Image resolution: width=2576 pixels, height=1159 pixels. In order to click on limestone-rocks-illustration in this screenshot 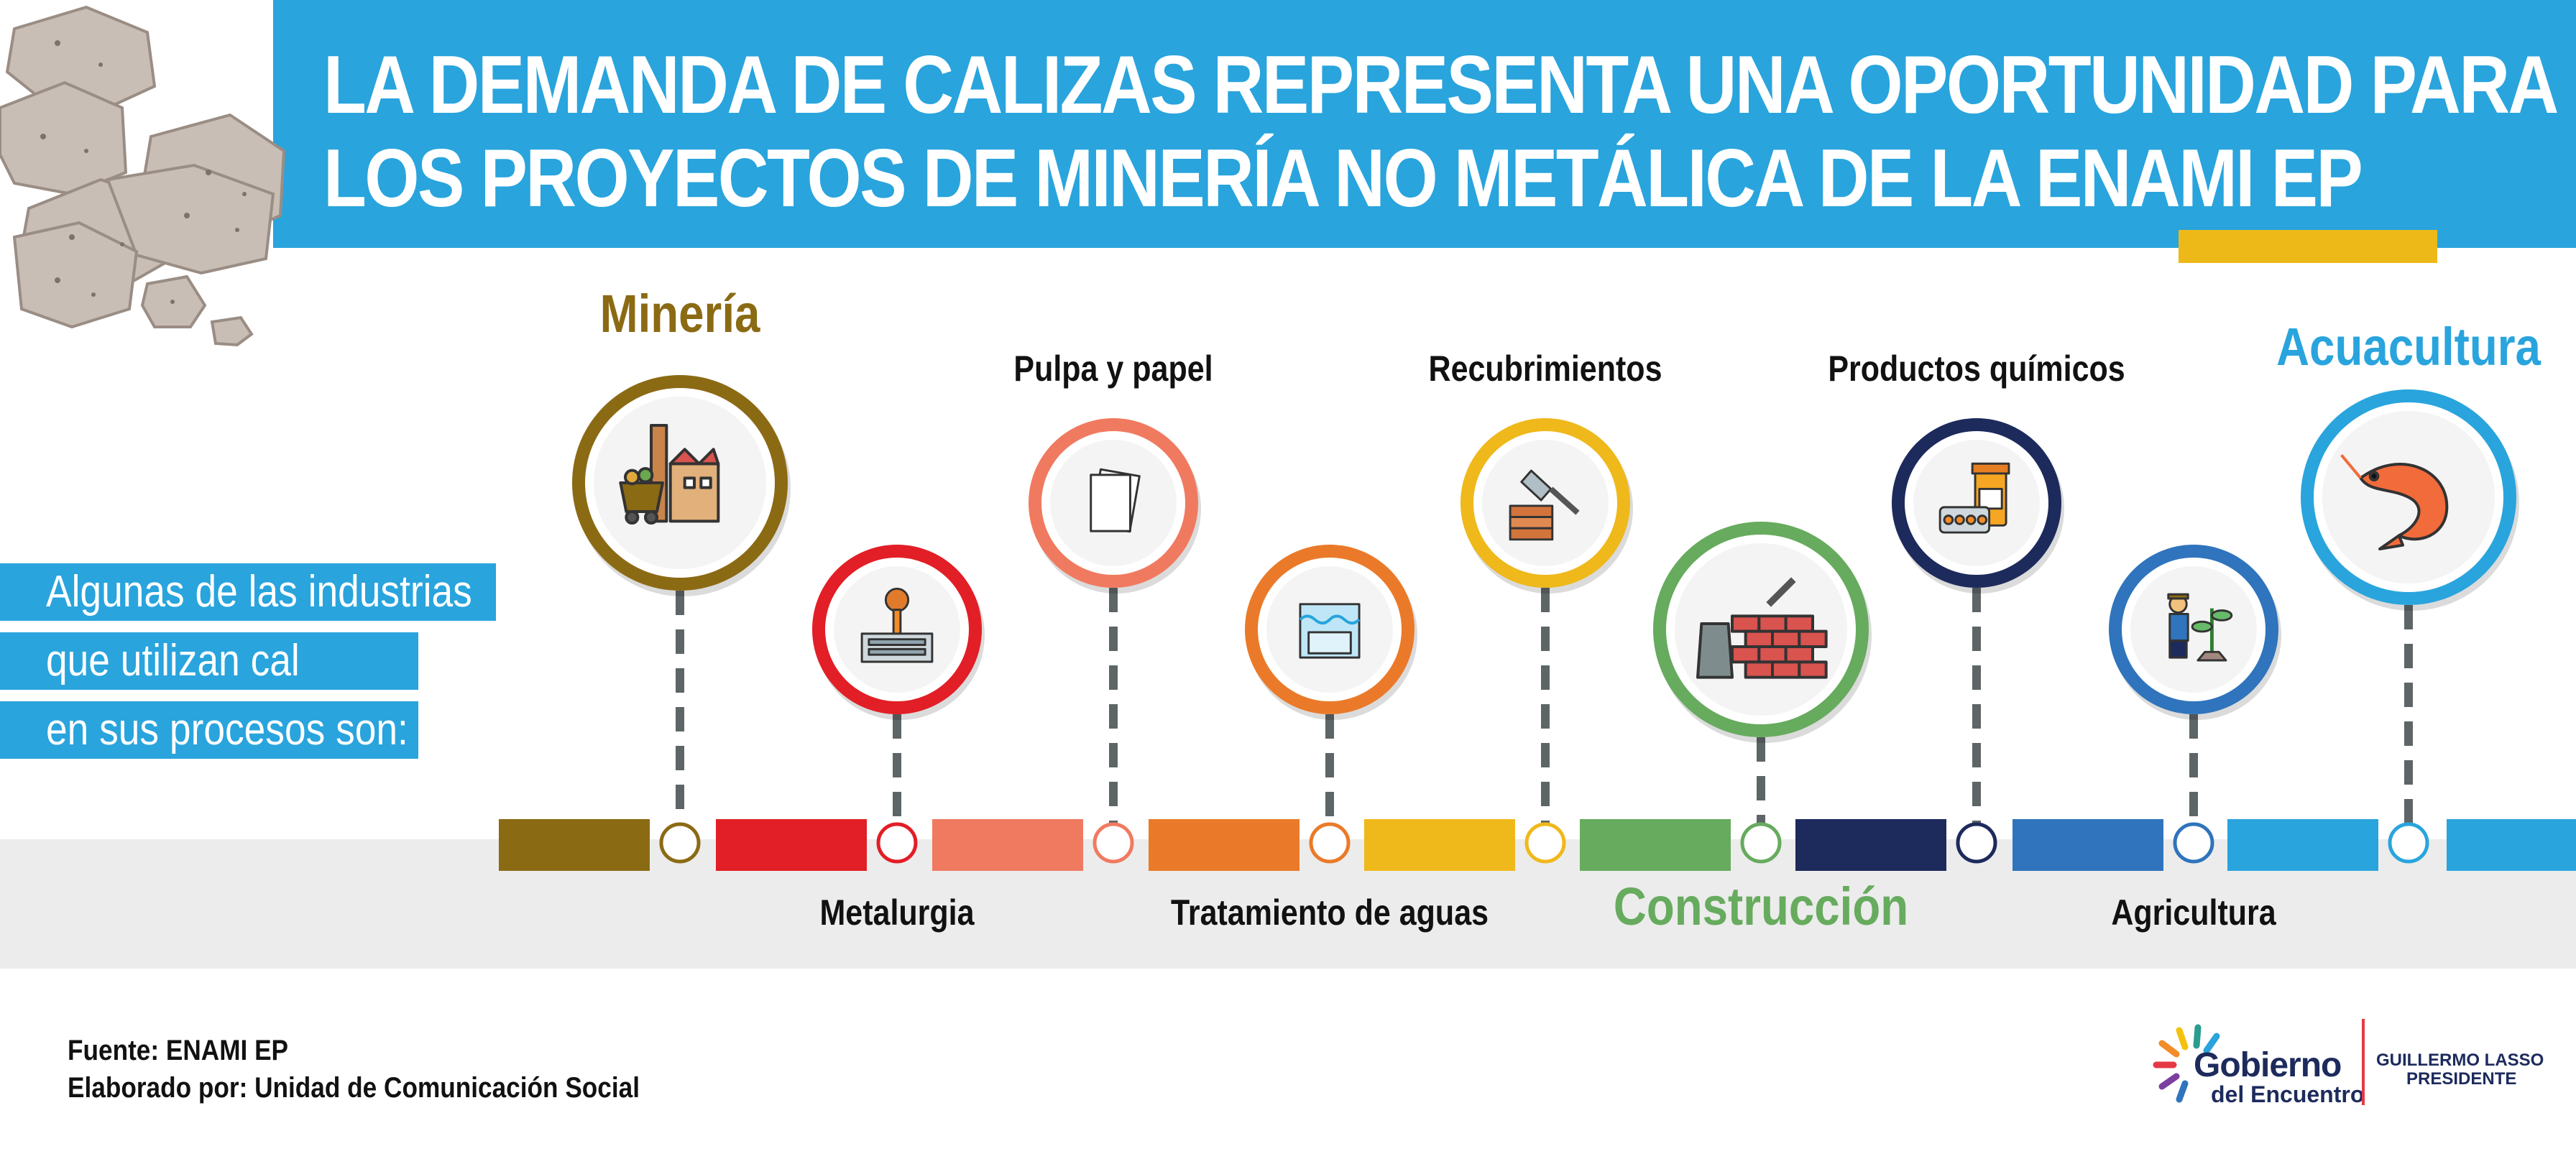, I will do `click(143, 176)`.